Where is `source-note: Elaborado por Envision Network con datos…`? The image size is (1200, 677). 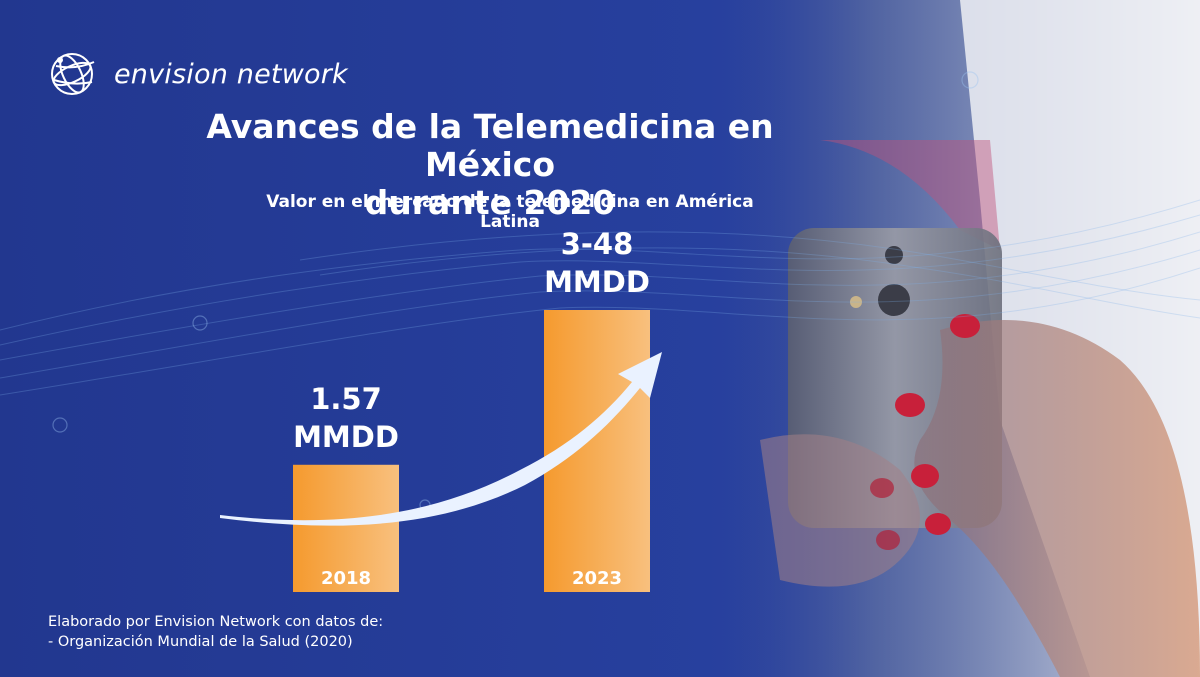 source-note: Elaborado por Envision Network con datos… is located at coordinates (215, 632).